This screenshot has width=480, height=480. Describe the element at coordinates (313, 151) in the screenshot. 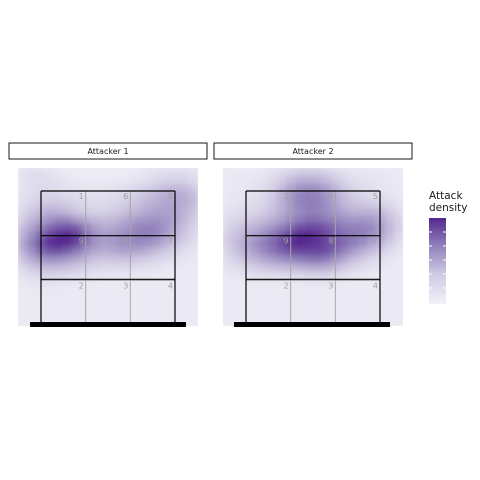

I see `facet-strip-box` at that location.